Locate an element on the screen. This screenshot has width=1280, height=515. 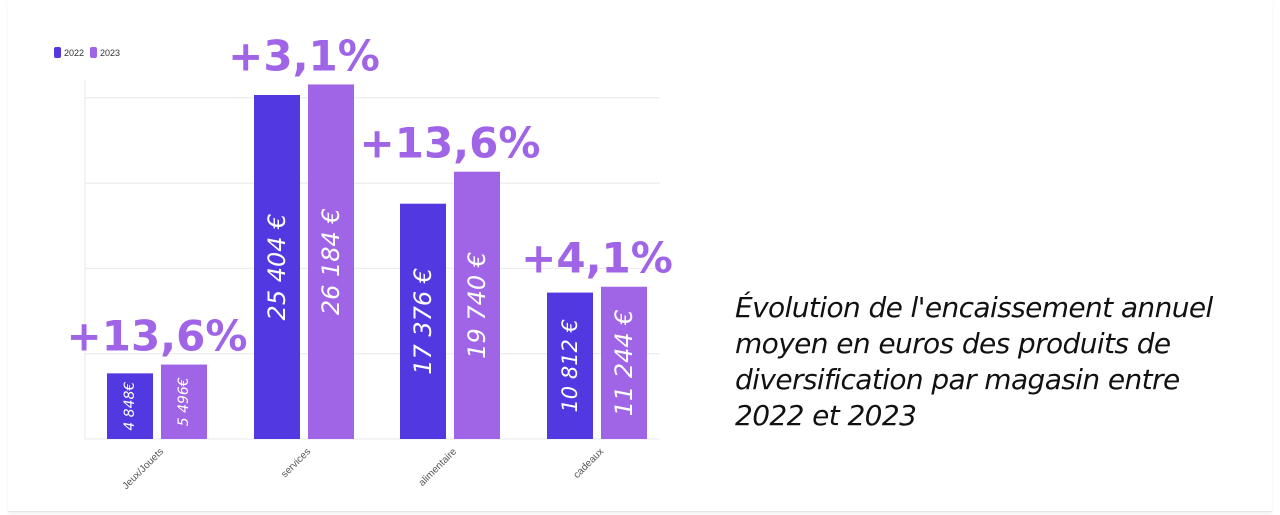
growth-annotation: +3,1% is located at coordinates (304, 55).